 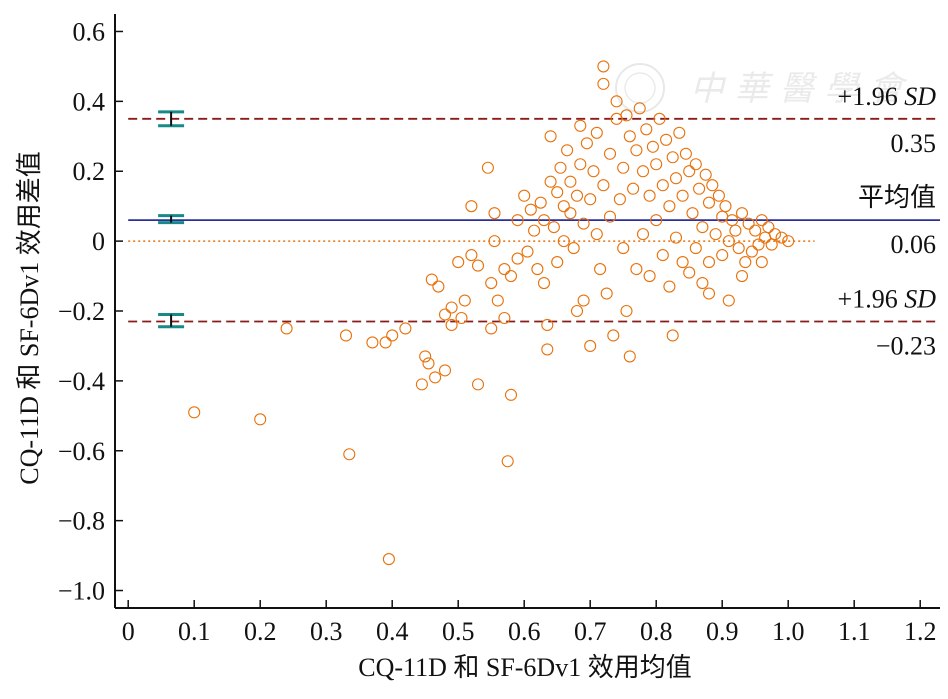 What do you see at coordinates (29, 317) in the screenshot?
I see `y-axis-title: CQ-11D 和 SF-6Dv1 效用差值` at bounding box center [29, 317].